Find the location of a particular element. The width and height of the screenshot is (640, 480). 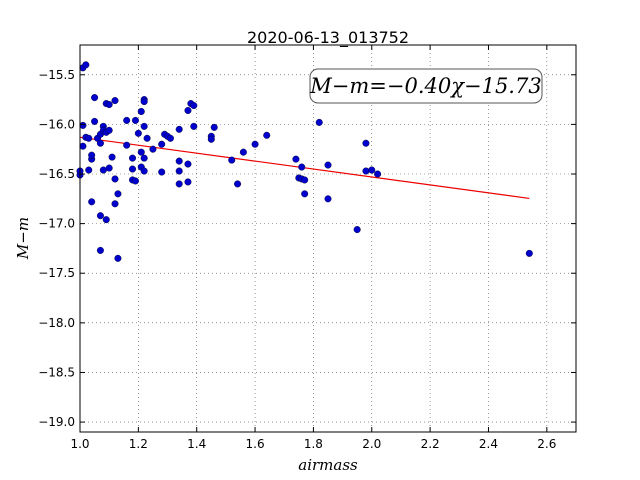

x-tick-label: 1.8 is located at coordinates (313, 444).